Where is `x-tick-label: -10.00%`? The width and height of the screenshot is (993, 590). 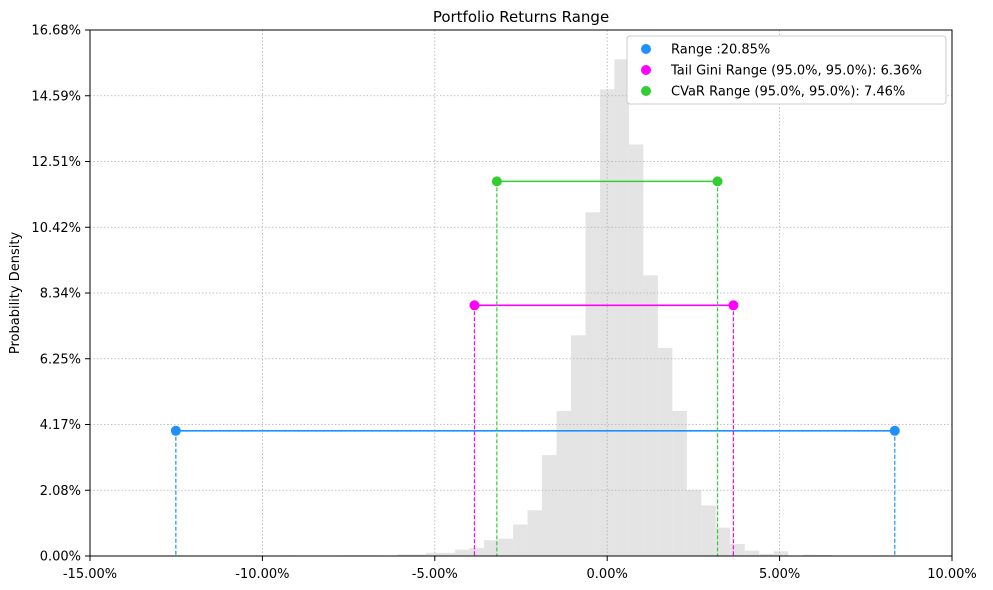
x-tick-label: -10.00% is located at coordinates (262, 574).